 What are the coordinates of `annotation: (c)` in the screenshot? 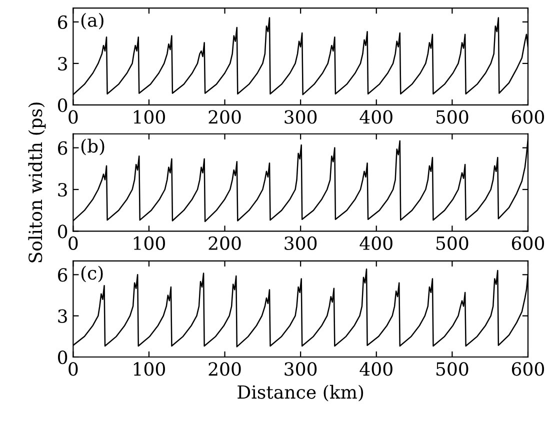 It's located at (92, 274).